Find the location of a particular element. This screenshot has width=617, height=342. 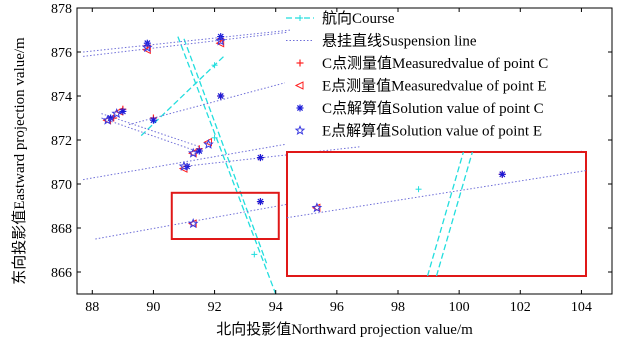

legend-label-solution_c: C点解算值Solution value of point C is located at coordinates (433, 108).